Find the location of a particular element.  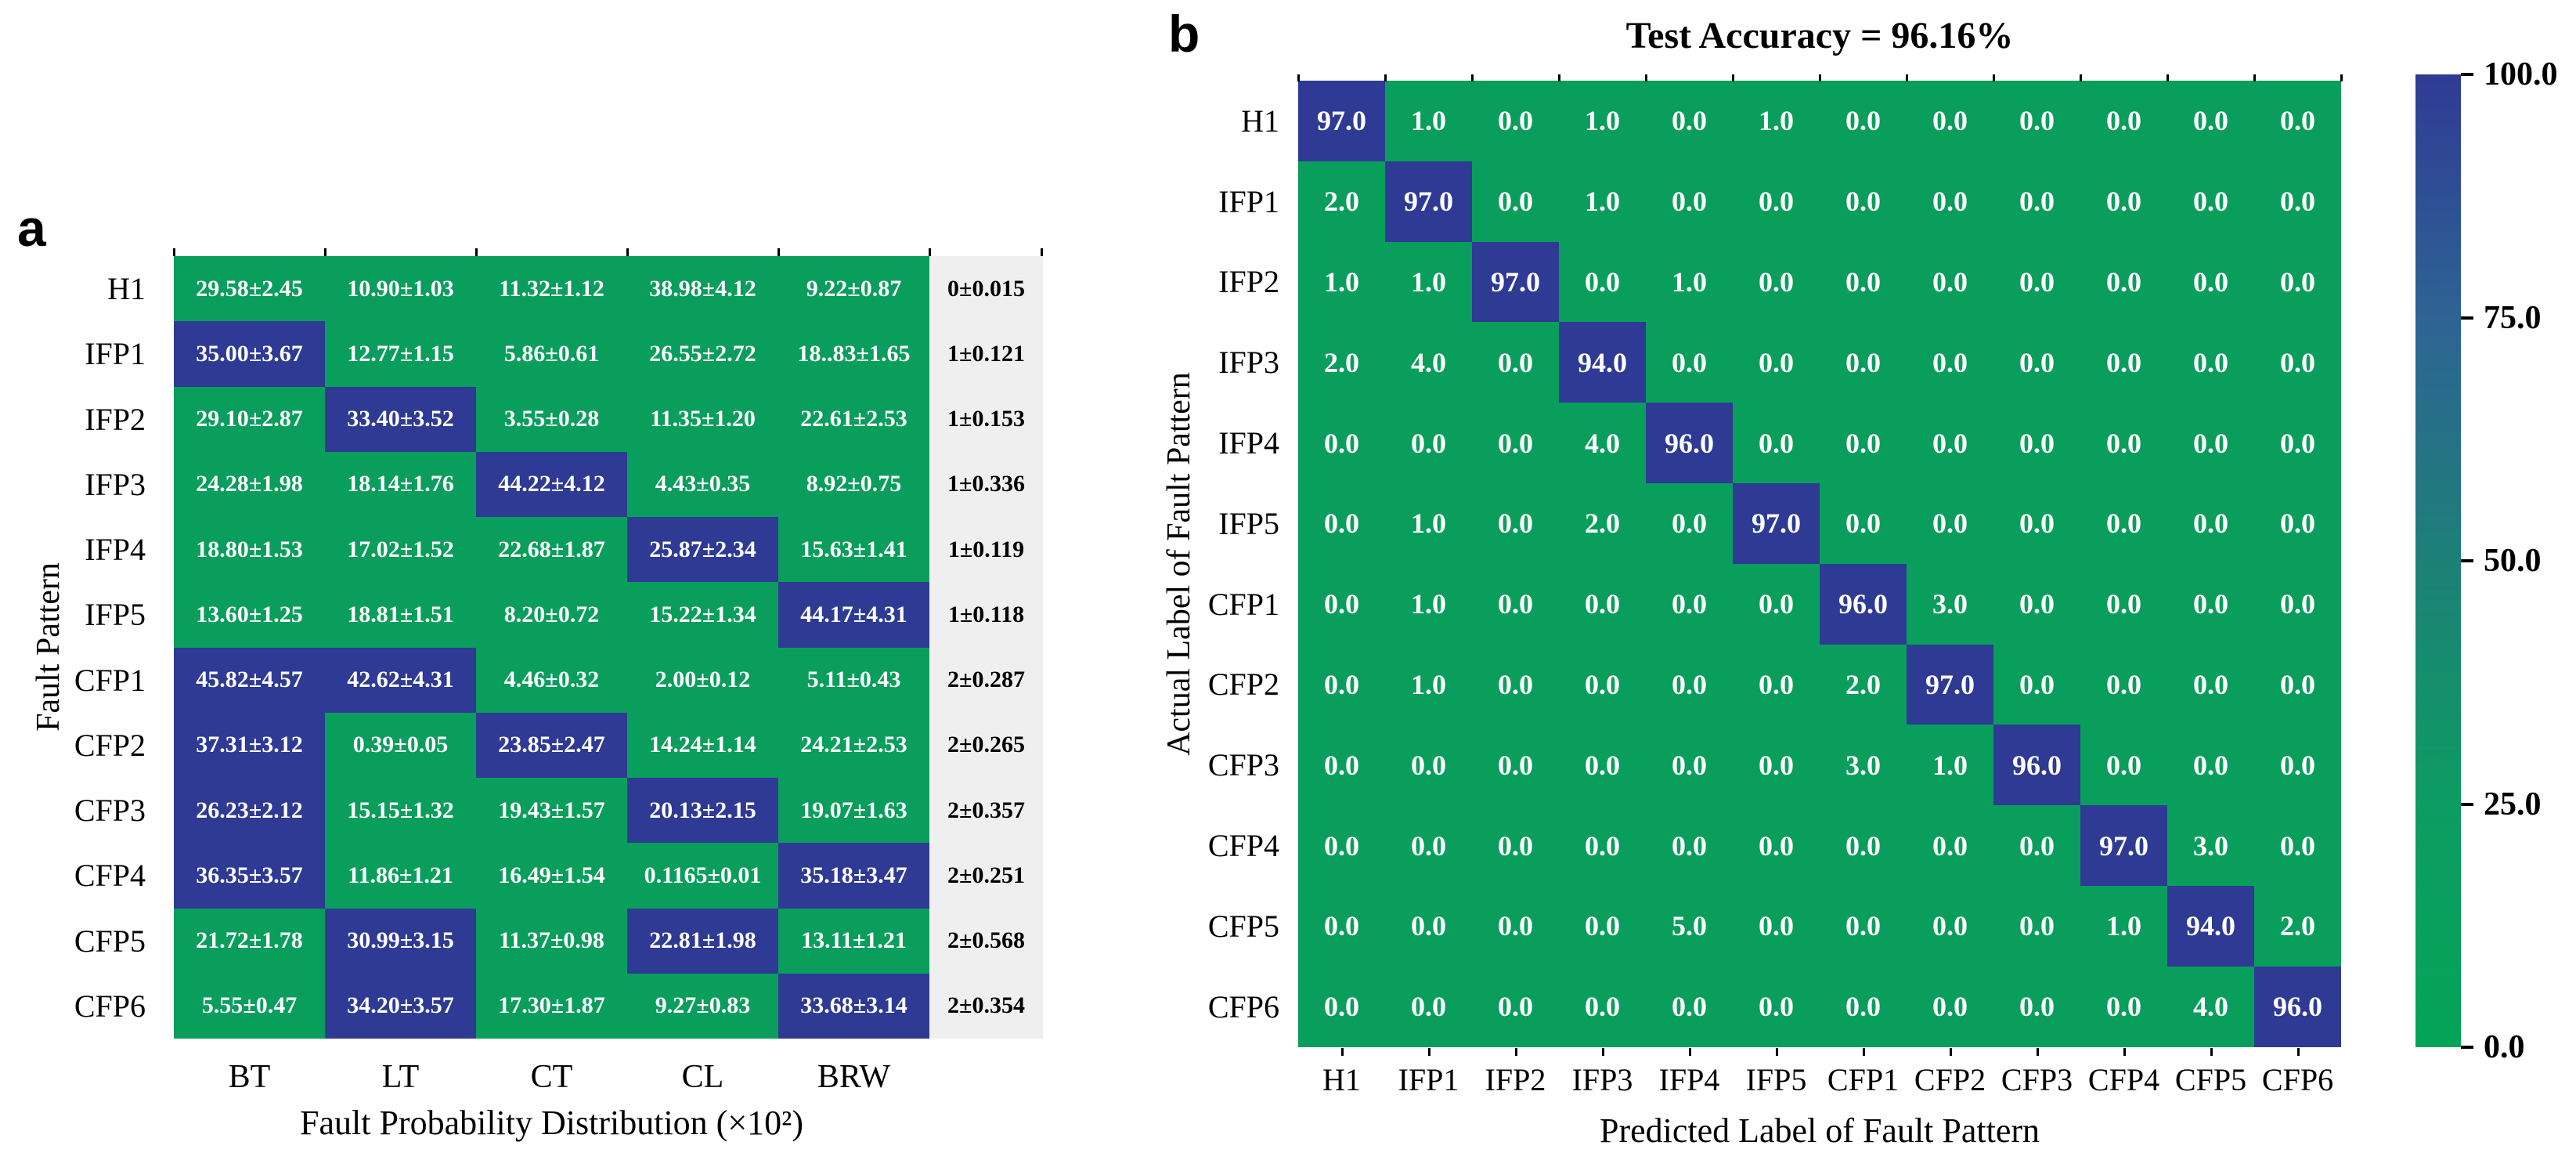

panel-a-heatmap-cell: 11.37±0.98 is located at coordinates (551, 941).